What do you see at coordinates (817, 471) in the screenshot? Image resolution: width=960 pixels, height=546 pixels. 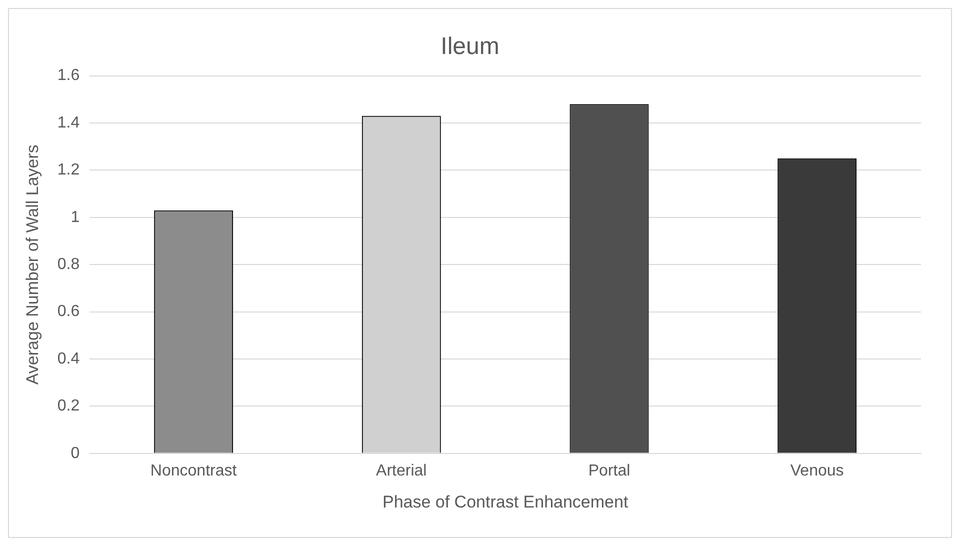 I see `x-tick-label: Venous` at bounding box center [817, 471].